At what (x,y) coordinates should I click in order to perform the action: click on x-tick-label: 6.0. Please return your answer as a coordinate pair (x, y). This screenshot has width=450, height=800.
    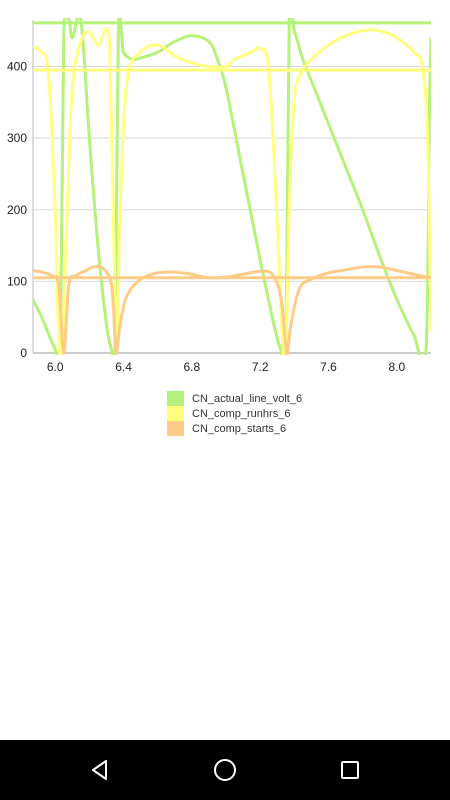
    Looking at the image, I should click on (55, 367).